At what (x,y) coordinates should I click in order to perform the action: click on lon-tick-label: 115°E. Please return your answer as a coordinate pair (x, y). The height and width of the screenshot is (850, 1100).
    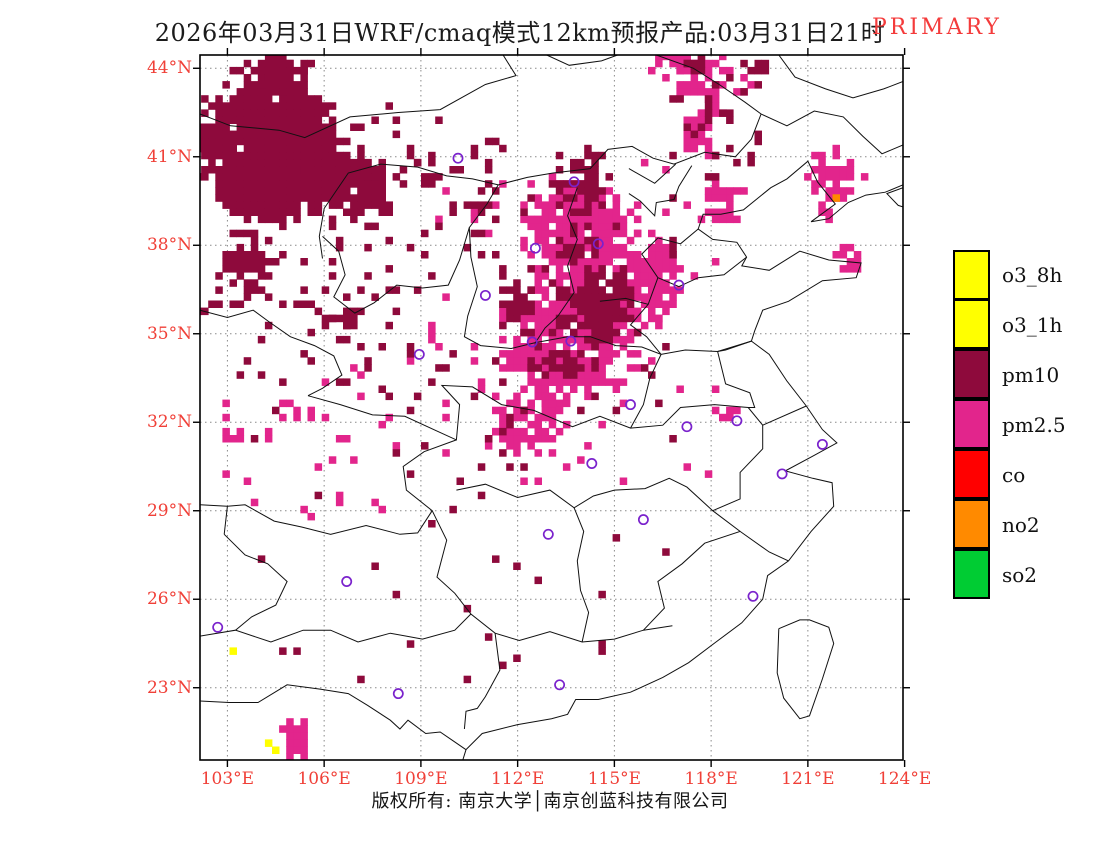
    Looking at the image, I should click on (614, 779).